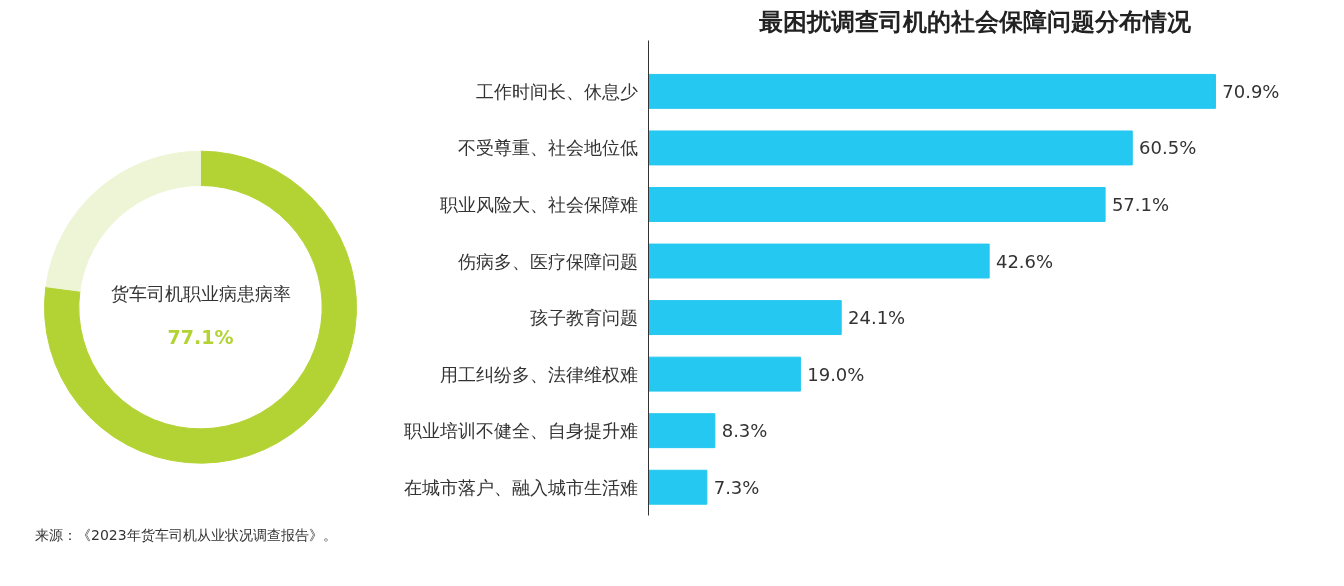 The width and height of the screenshot is (1344, 586). What do you see at coordinates (736, 487) in the screenshot?
I see `data-label: 7.3%` at bounding box center [736, 487].